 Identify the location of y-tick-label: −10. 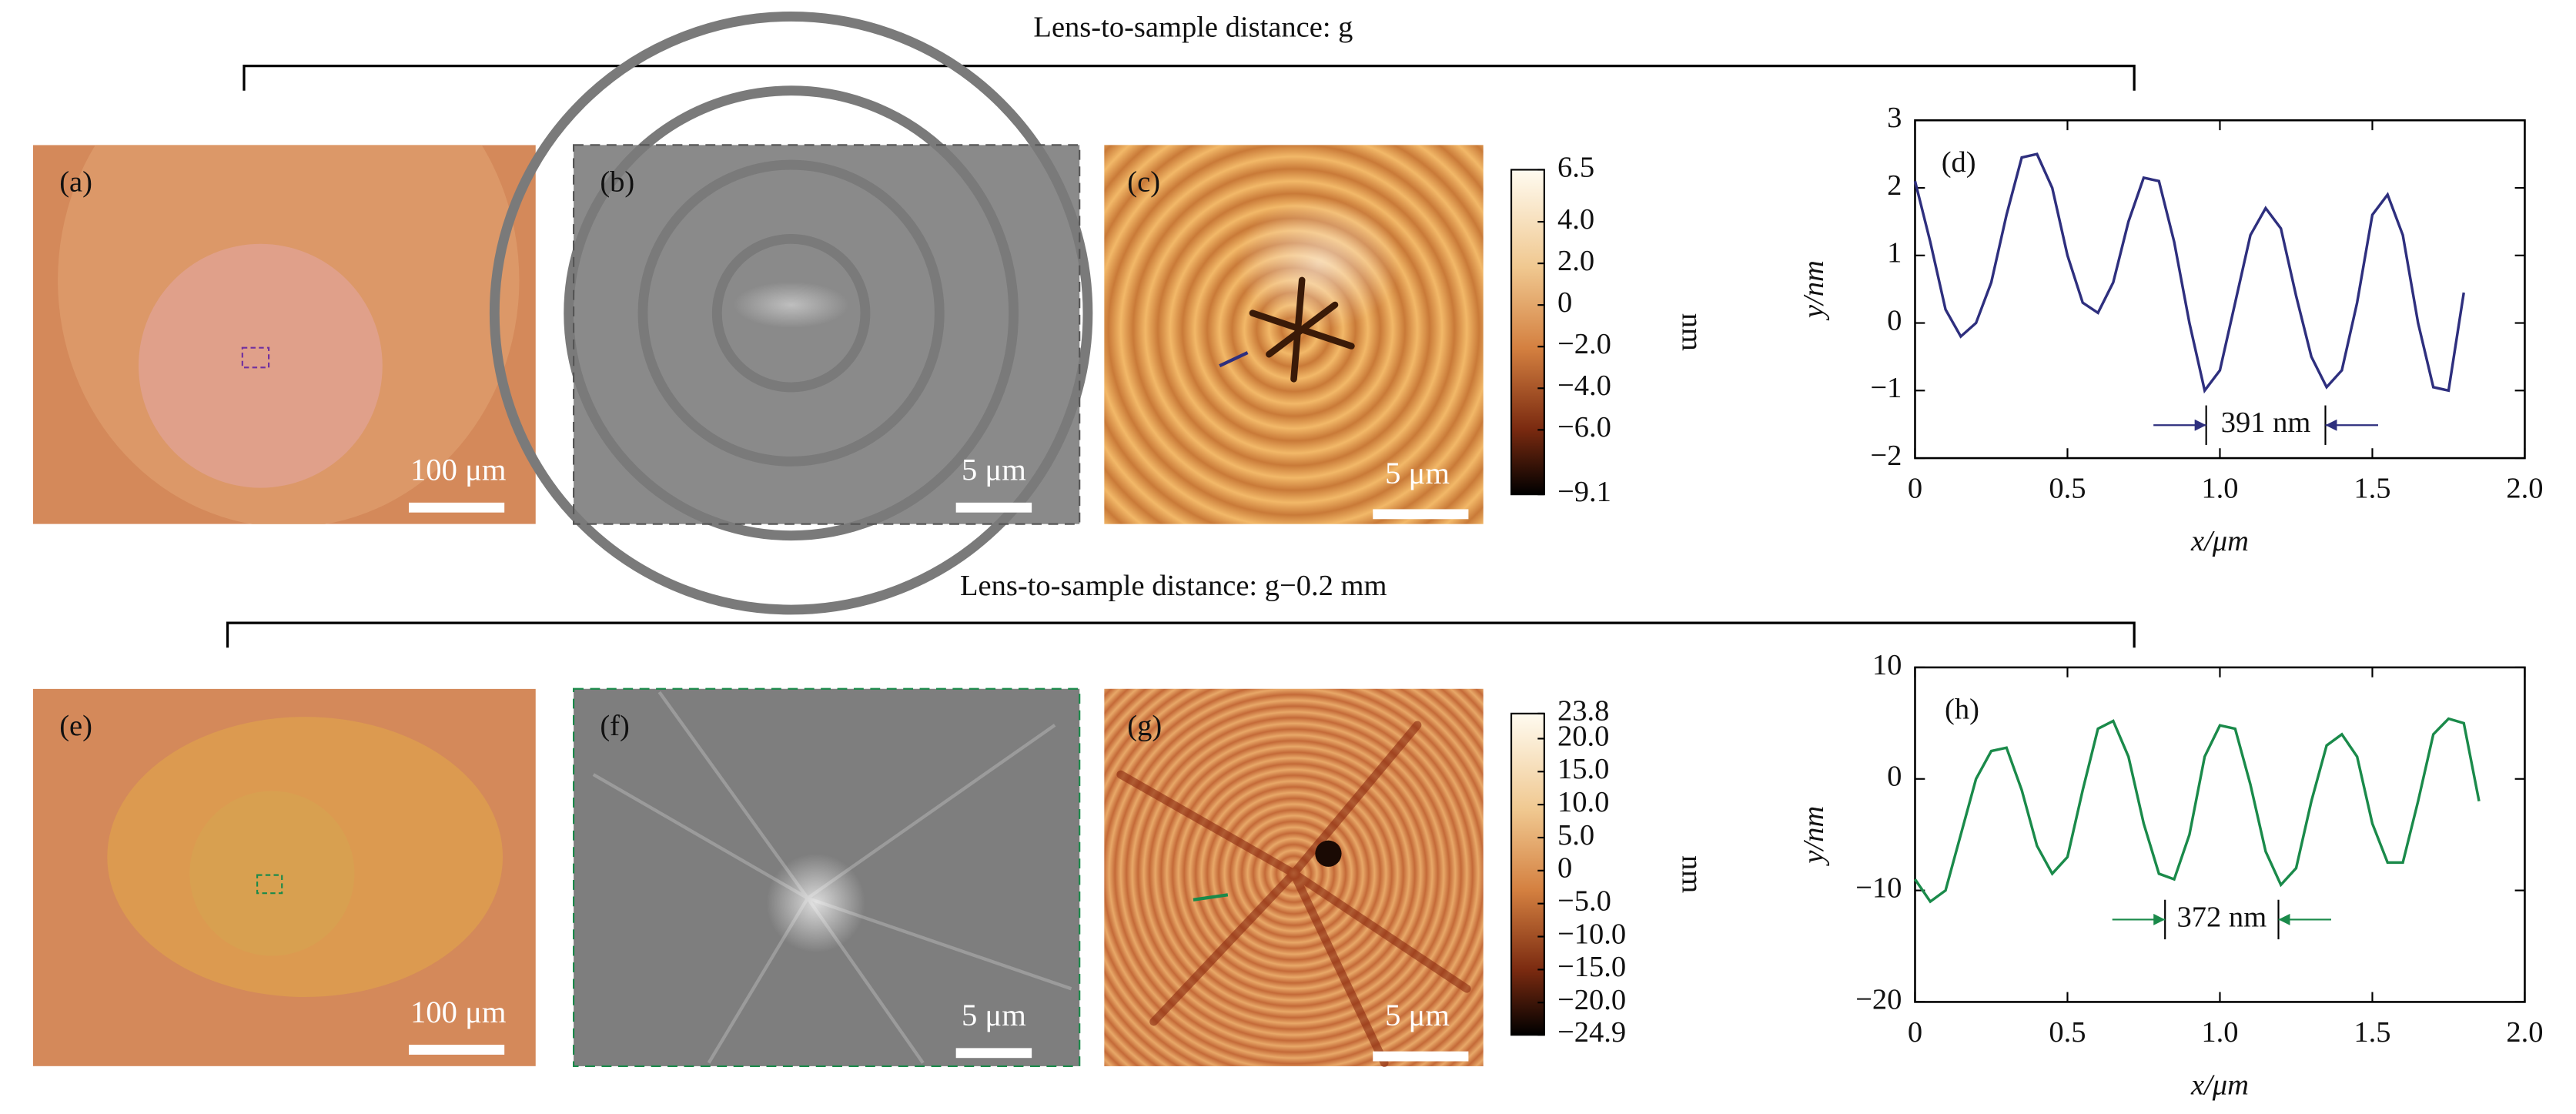
(1879, 887).